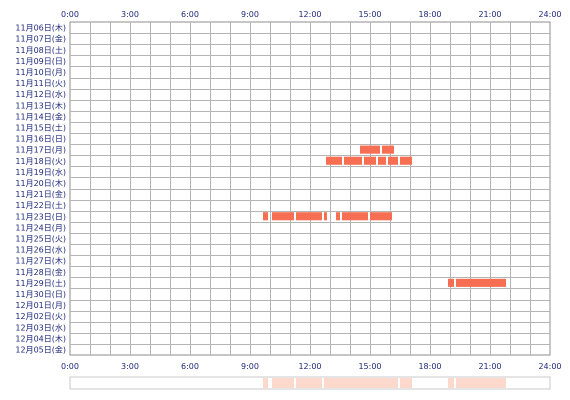  I want to click on x-tick-label-top: 24:00, so click(549, 14).